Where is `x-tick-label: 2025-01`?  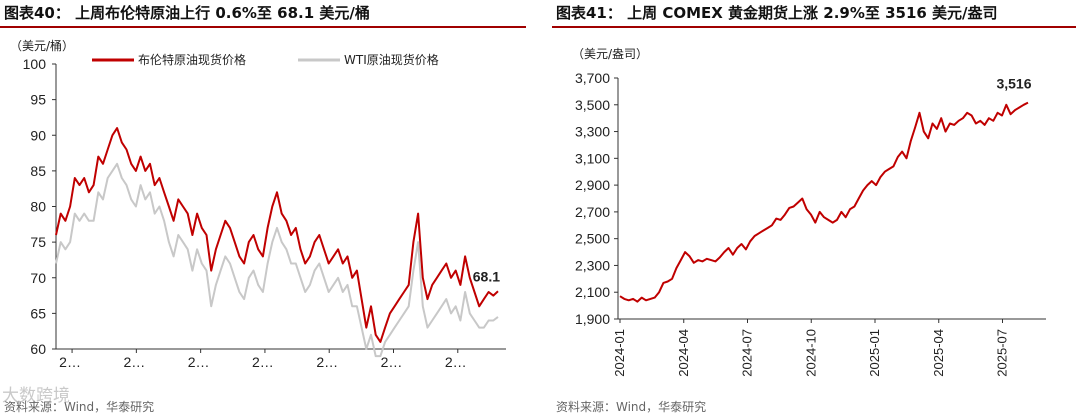 x-tick-label: 2025-01 is located at coordinates (874, 353).